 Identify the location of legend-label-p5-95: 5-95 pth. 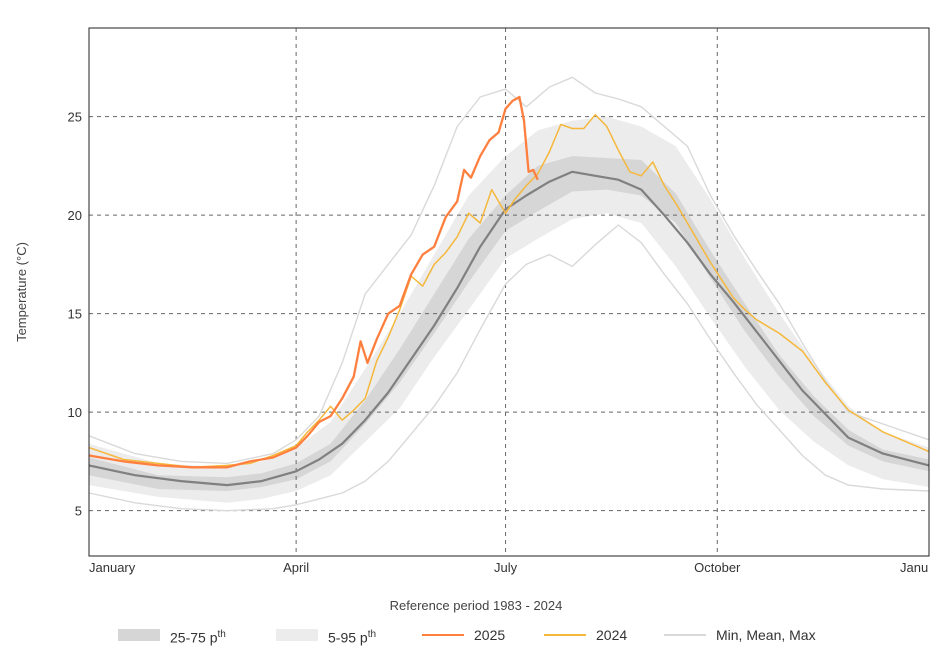
(352, 637).